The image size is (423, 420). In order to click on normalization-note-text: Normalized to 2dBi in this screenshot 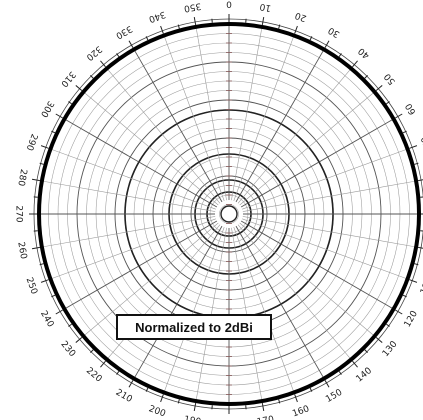, I will do `click(194, 327)`.